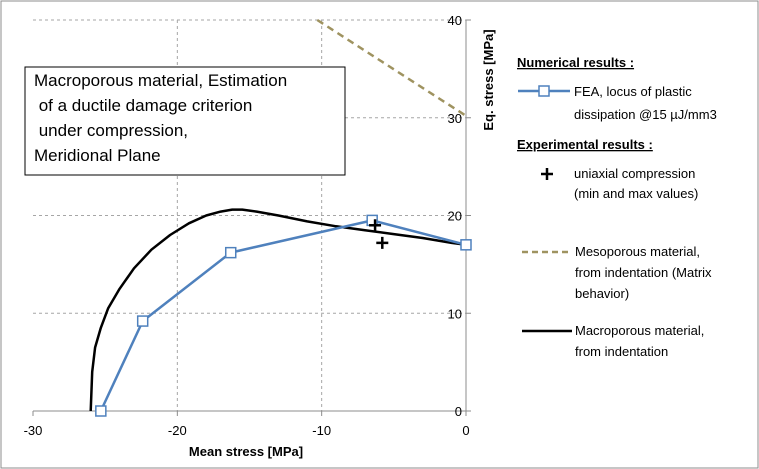 The width and height of the screenshot is (759, 469). Describe the element at coordinates (547, 174) in the screenshot. I see `legend-exp-key` at that location.